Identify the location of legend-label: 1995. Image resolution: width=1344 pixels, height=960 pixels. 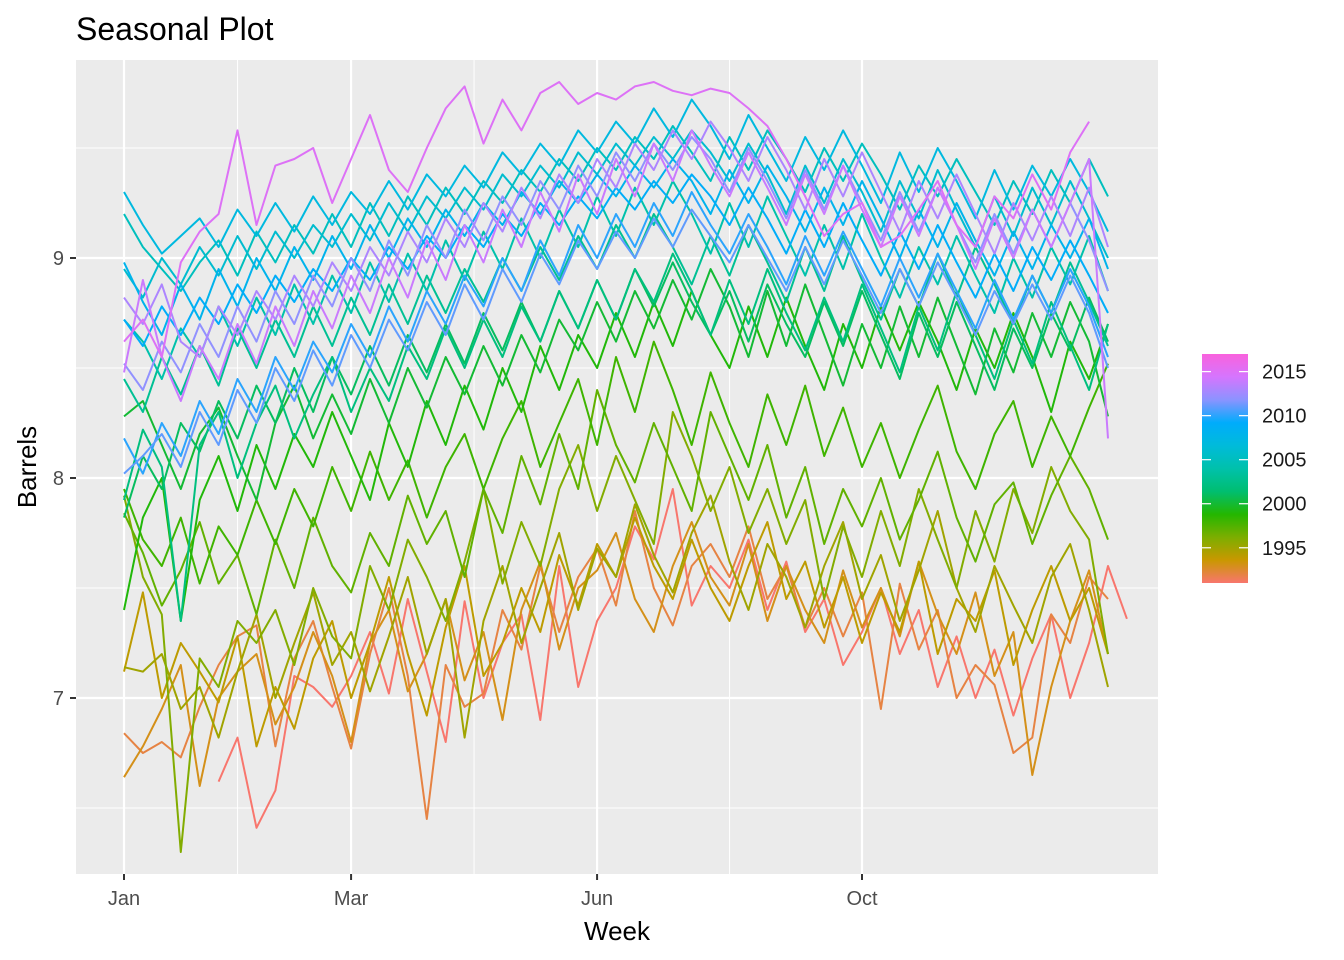
(1284, 549).